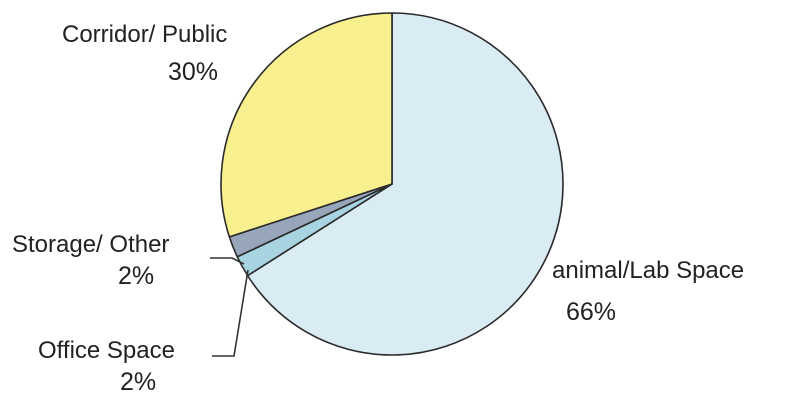 Image resolution: width=811 pixels, height=396 pixels. Describe the element at coordinates (230, 313) in the screenshot. I see `leader-line-office-space` at that location.